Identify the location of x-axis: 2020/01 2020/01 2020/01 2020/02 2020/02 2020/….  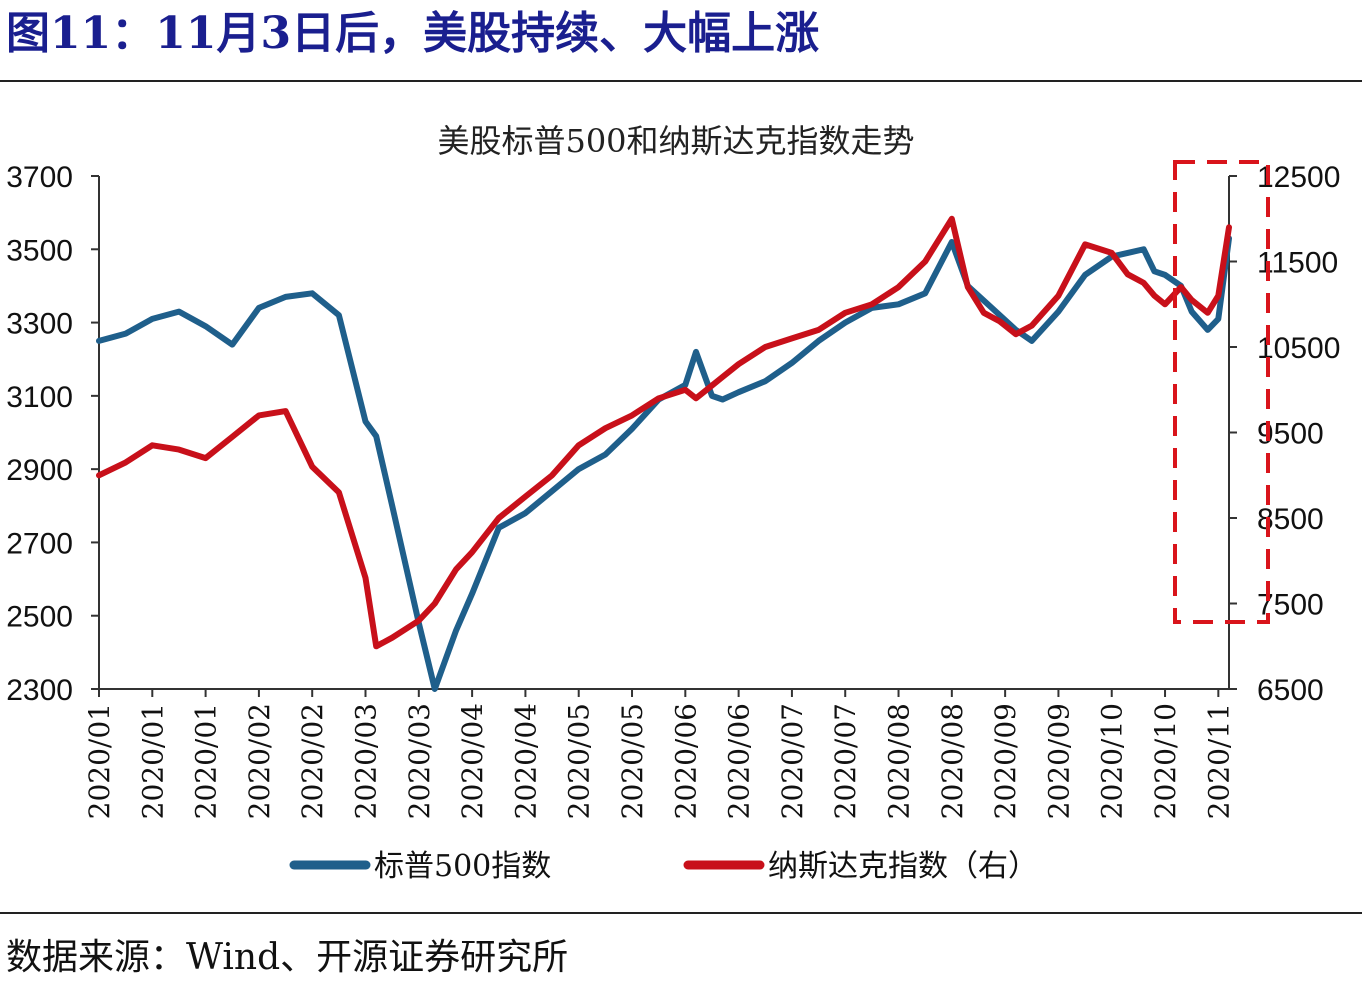
(659, 753).